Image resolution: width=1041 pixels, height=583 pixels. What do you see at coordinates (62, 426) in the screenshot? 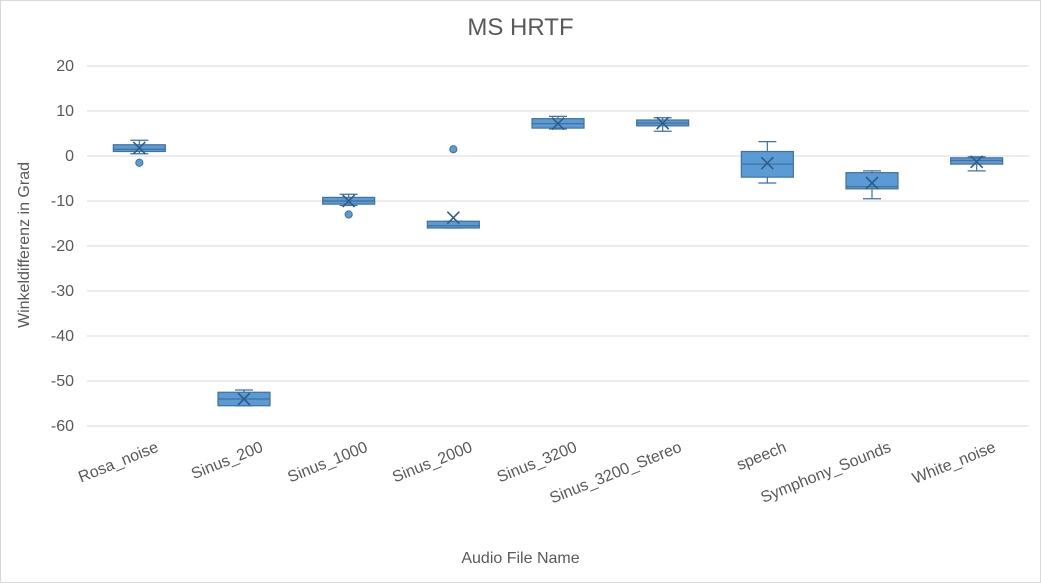
I see `y-tick-label: -60` at bounding box center [62, 426].